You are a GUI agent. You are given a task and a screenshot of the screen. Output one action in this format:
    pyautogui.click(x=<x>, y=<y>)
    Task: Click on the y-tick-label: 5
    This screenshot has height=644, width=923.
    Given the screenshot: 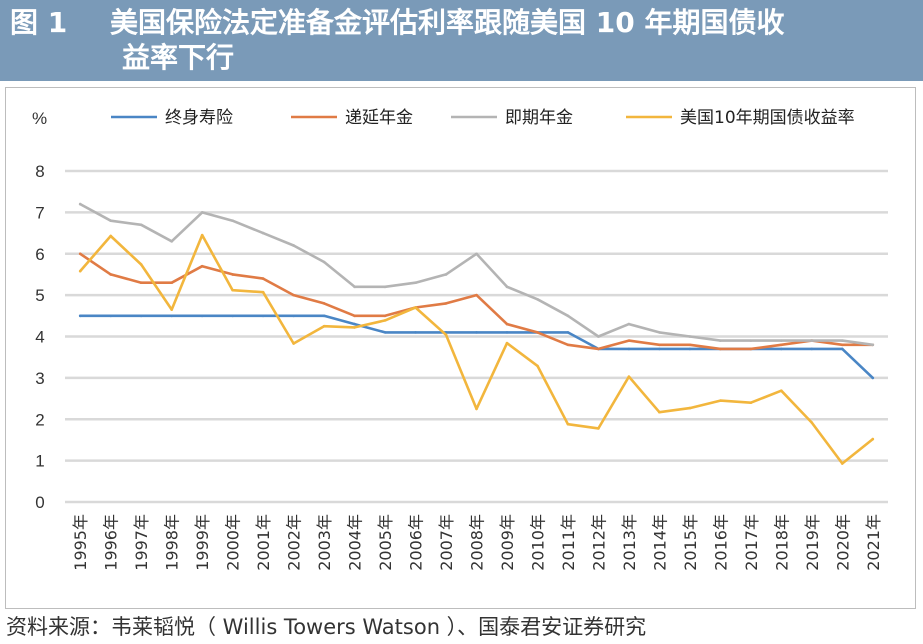 What is the action you would take?
    pyautogui.click(x=39, y=295)
    